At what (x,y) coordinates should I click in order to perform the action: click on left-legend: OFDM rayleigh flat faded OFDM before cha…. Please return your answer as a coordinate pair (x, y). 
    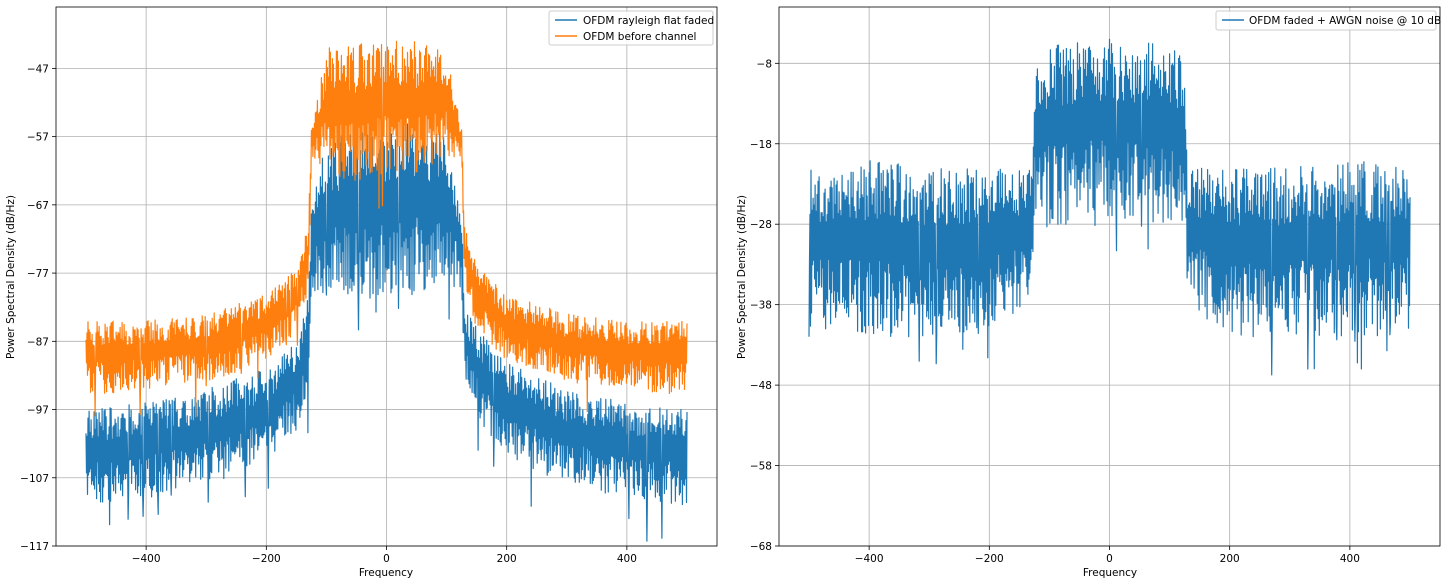
    Looking at the image, I should click on (631, 28).